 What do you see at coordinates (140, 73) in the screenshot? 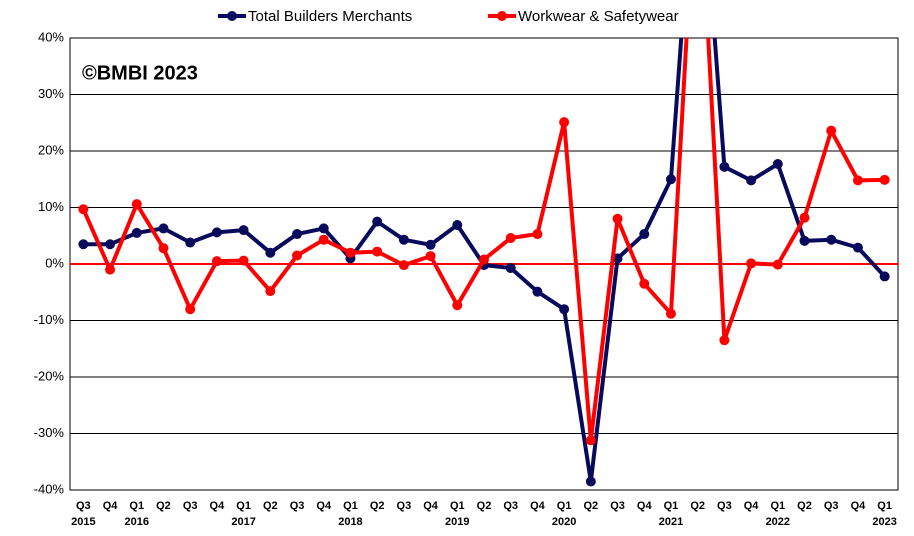
I see `annotation: ©BMBI 2023` at bounding box center [140, 73].